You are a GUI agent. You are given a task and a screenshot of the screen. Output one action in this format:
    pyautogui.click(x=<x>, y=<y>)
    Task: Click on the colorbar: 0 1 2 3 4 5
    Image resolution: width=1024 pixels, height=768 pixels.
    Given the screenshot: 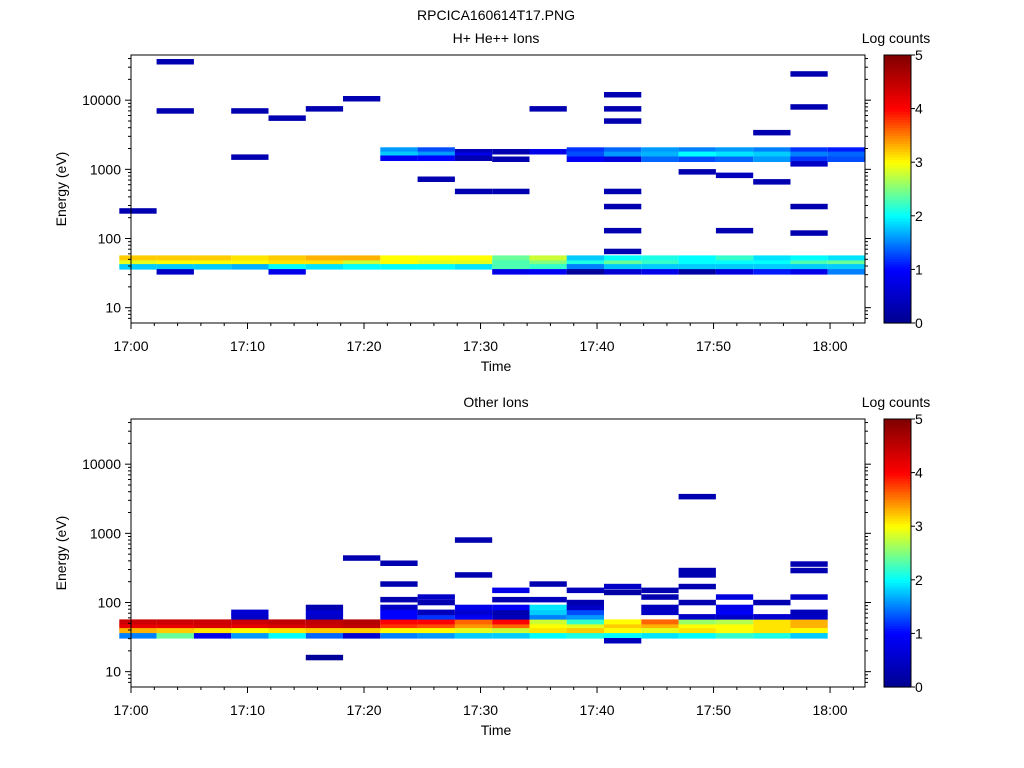 What is the action you would take?
    pyautogui.click(x=903, y=189)
    